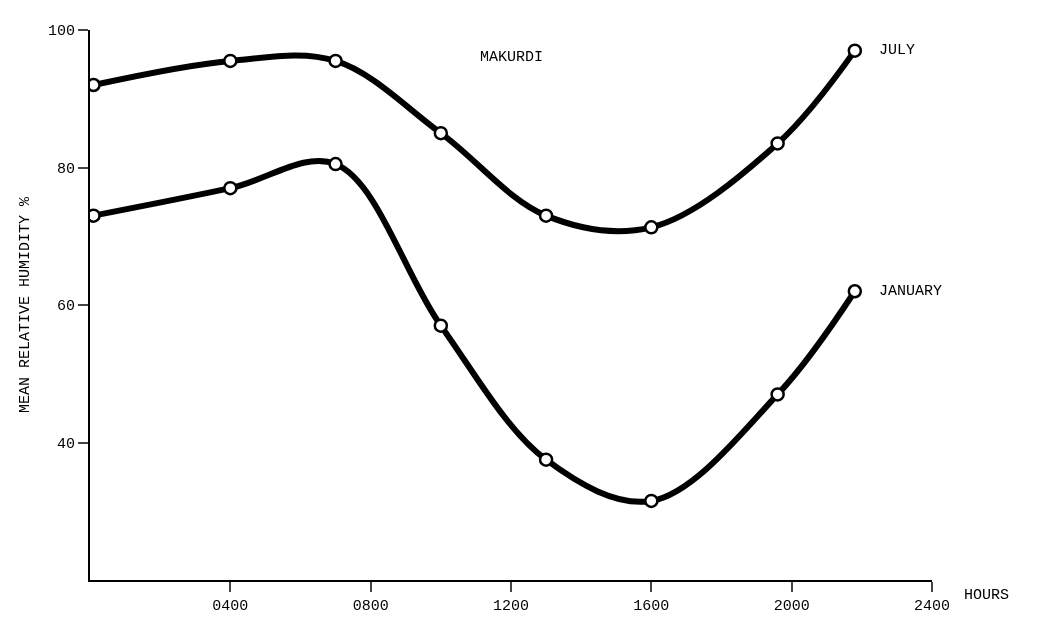 This screenshot has width=1062, height=627. I want to click on x-tick-label: 0800, so click(370, 606).